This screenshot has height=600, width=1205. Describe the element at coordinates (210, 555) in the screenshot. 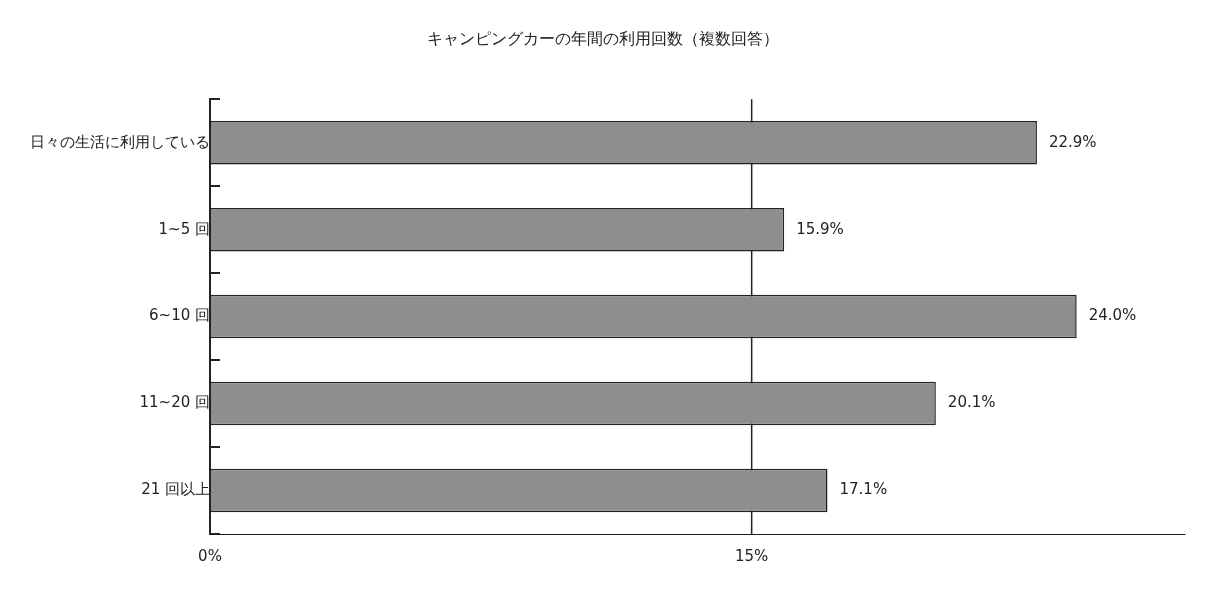

I see `x-tick-label: 0%` at that location.